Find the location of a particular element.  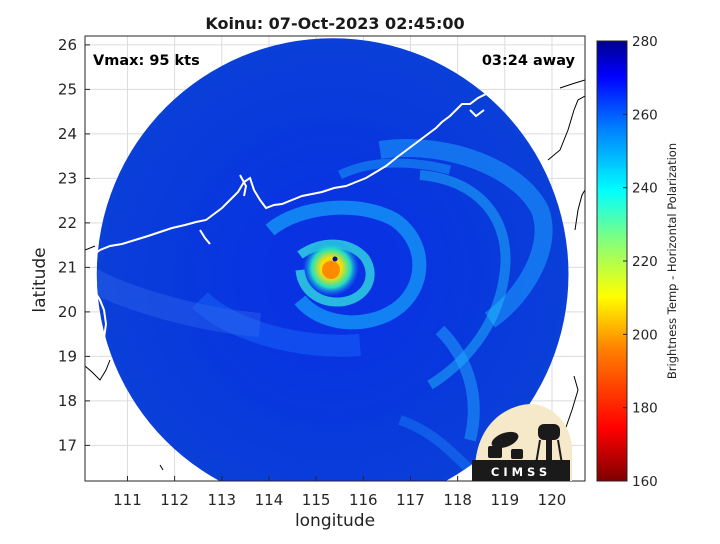

y-tick-label: 19 is located at coordinates (67, 356).